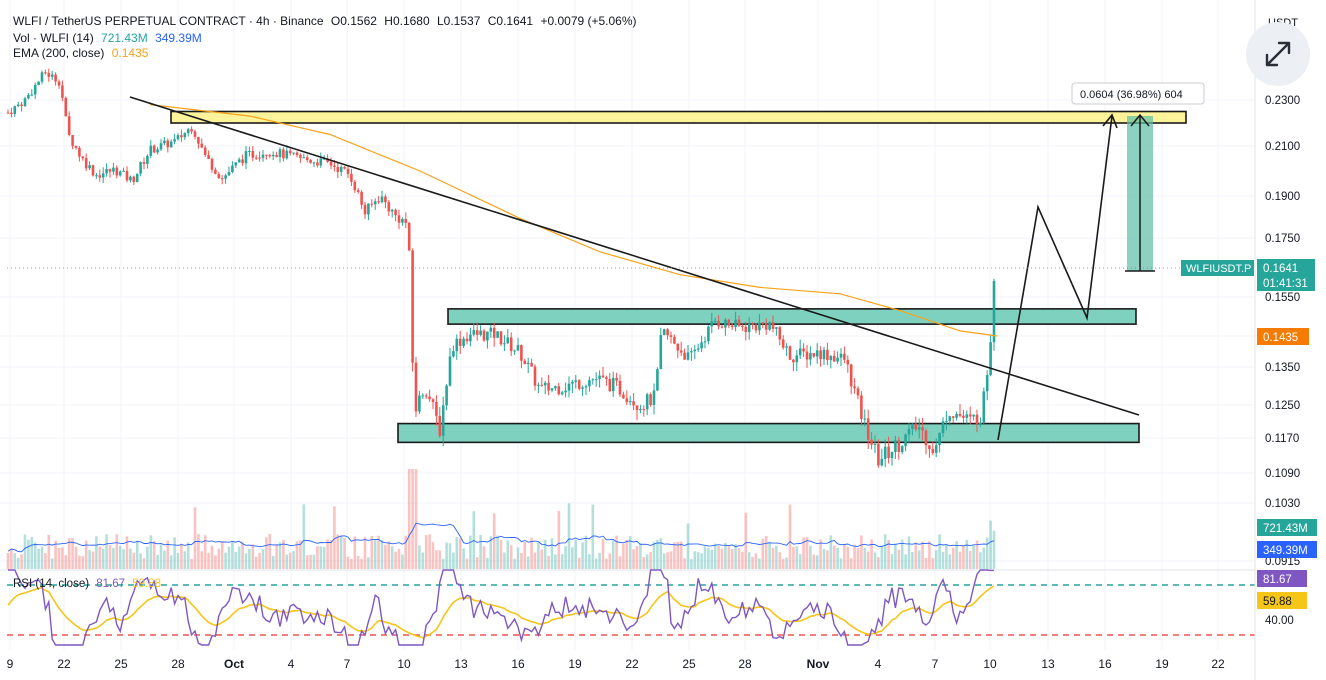 This screenshot has width=1326, height=680. What do you see at coordinates (1285, 529) in the screenshot?
I see `svg-text: 721.43M` at bounding box center [1285, 529].